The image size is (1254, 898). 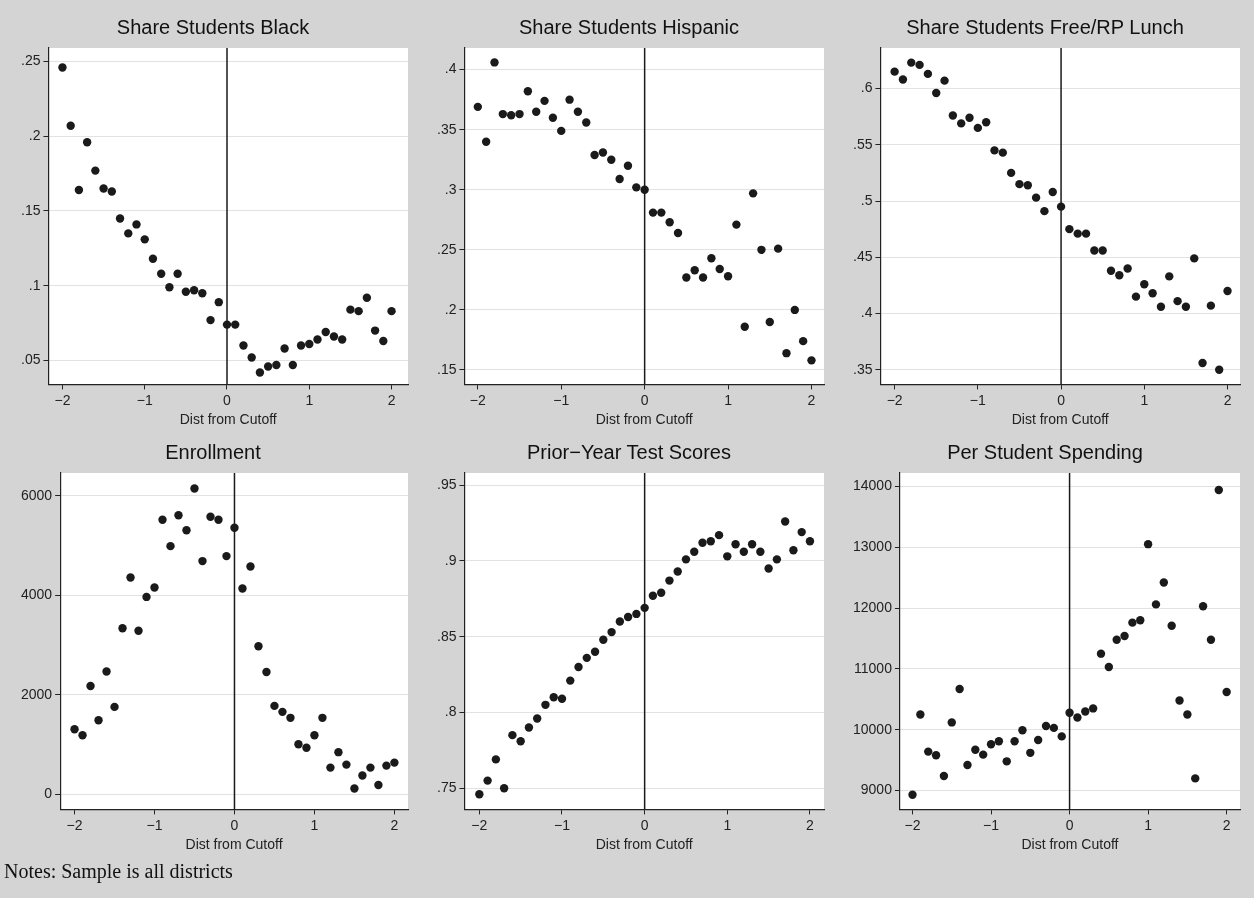 I want to click on x-axis-title: Dist from Cutoff, so click(x=228, y=419).